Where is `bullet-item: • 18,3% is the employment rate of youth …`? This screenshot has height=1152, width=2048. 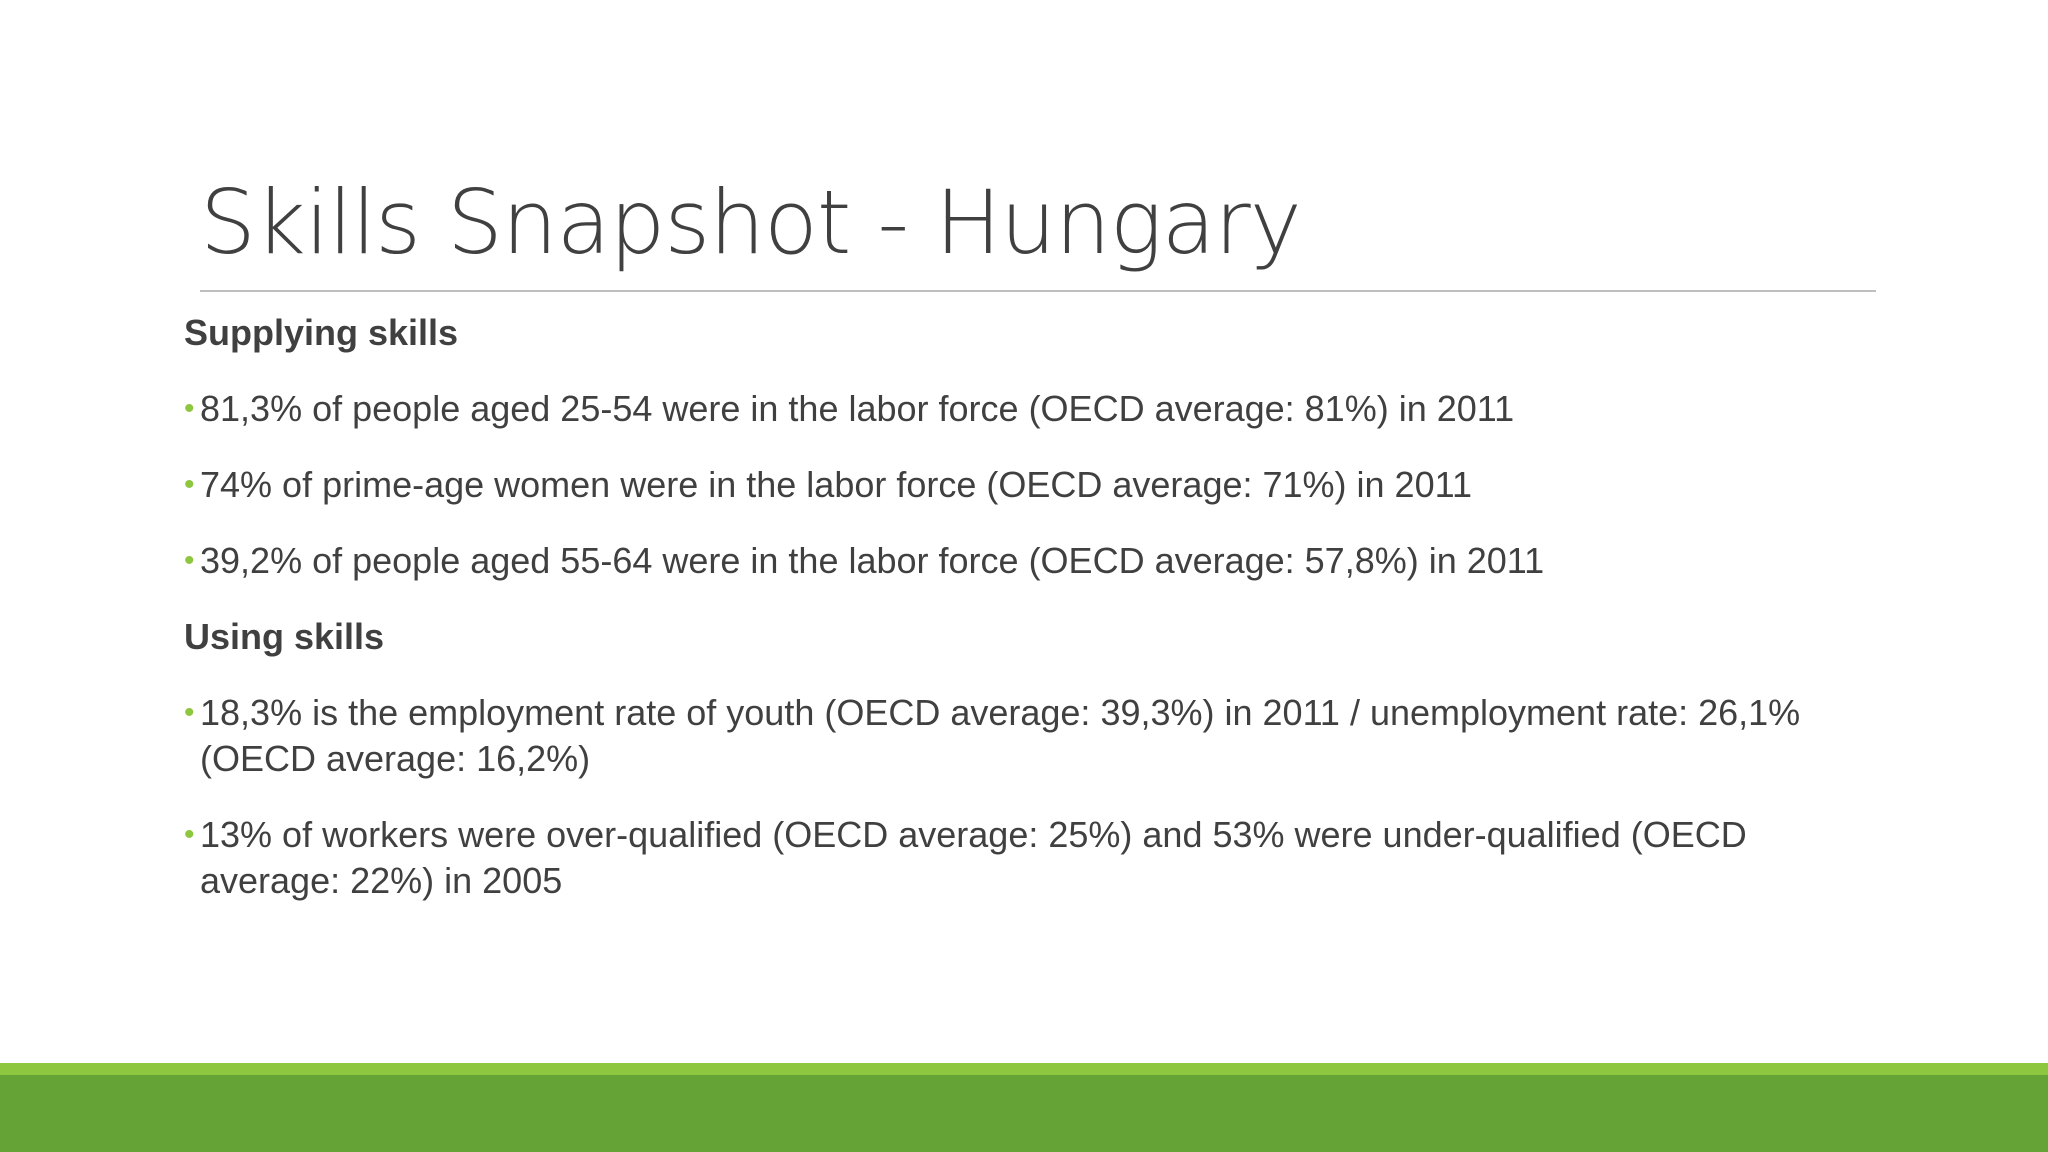 bullet-item: • 18,3% is the employment rate of youth … is located at coordinates (1024, 736).